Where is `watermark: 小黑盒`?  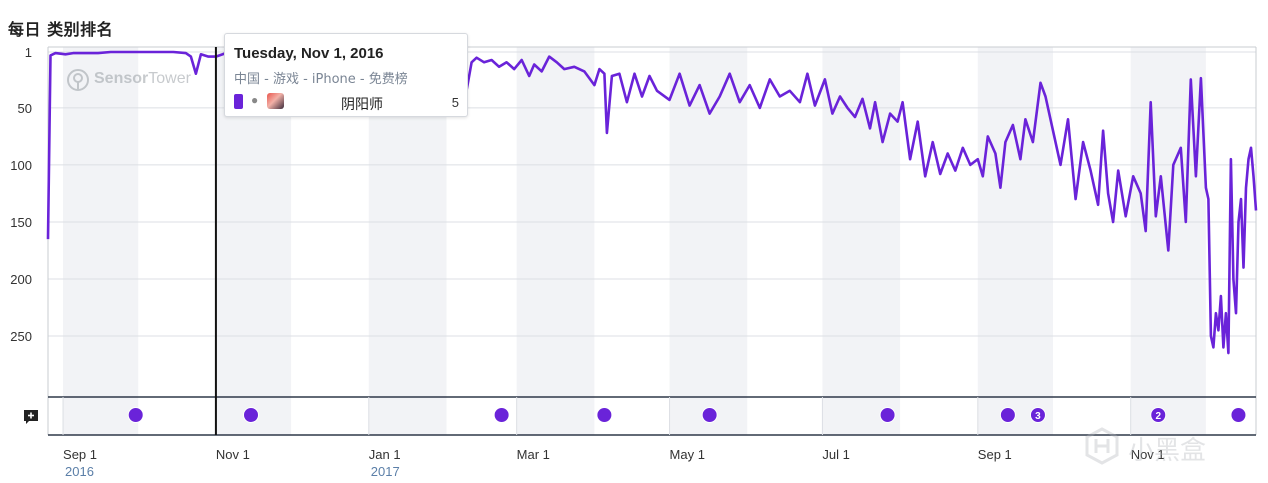
watermark: 小黑盒 is located at coordinates (1162, 448).